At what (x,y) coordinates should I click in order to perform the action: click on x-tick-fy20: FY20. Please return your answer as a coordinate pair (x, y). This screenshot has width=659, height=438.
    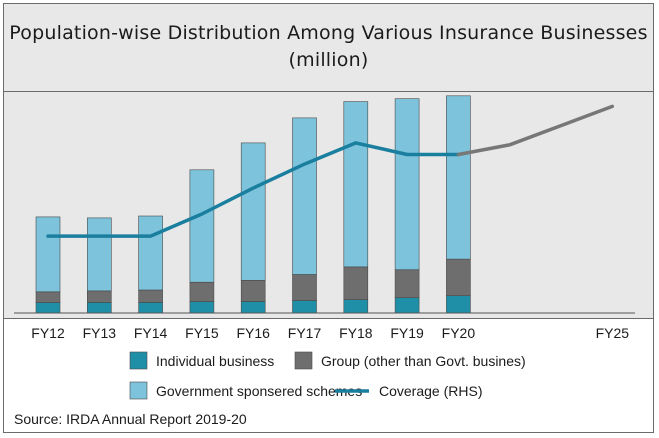
    Looking at the image, I should click on (459, 333).